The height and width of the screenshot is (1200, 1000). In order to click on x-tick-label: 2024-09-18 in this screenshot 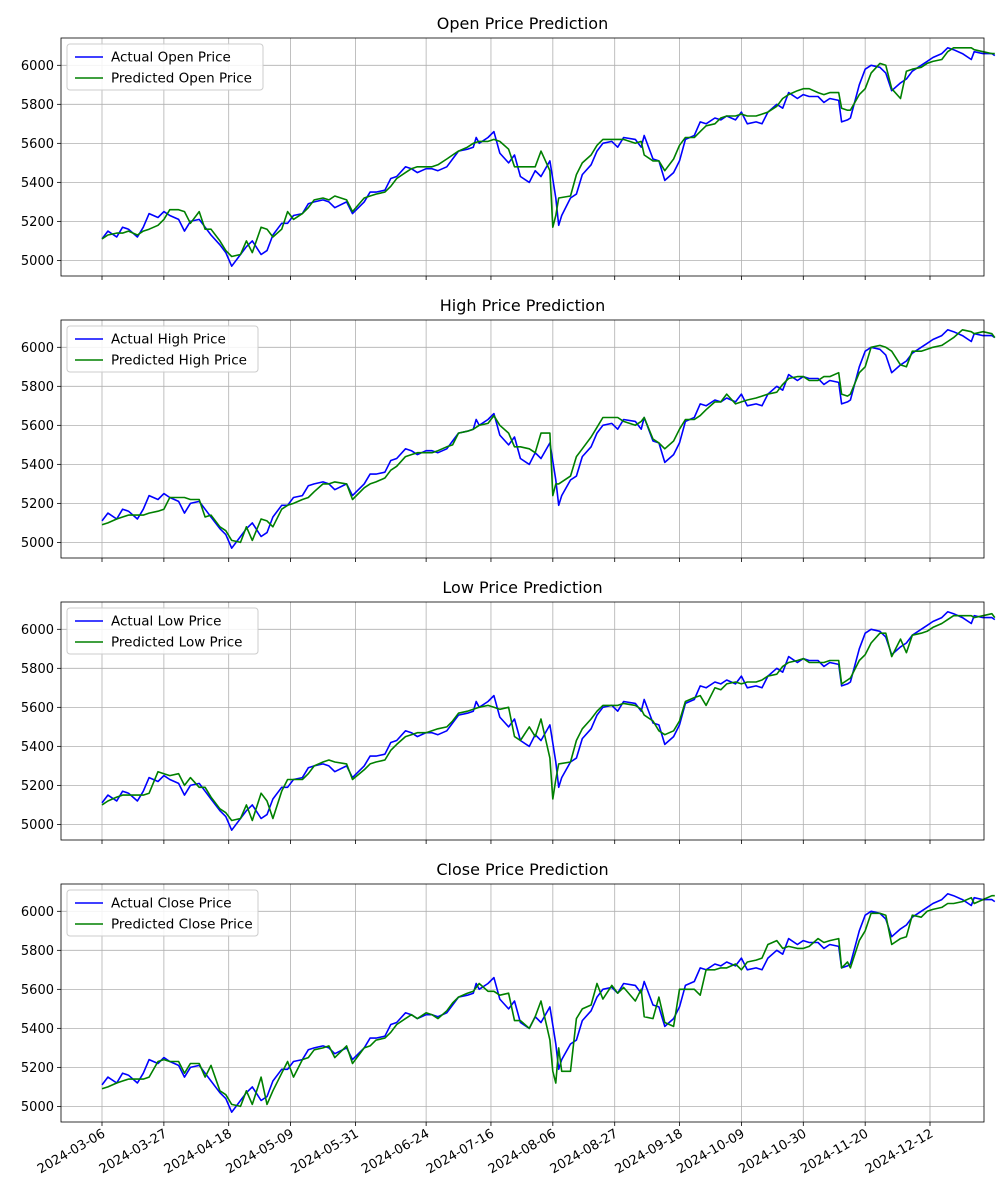, I will do `click(649, 1151)`.